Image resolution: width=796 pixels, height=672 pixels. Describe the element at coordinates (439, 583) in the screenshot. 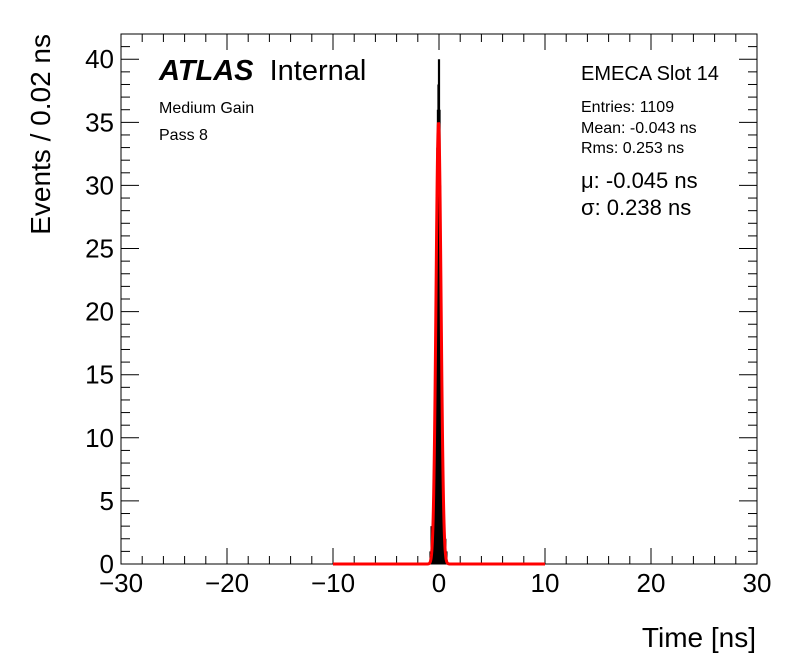

I see `x-tick-label: 0` at that location.